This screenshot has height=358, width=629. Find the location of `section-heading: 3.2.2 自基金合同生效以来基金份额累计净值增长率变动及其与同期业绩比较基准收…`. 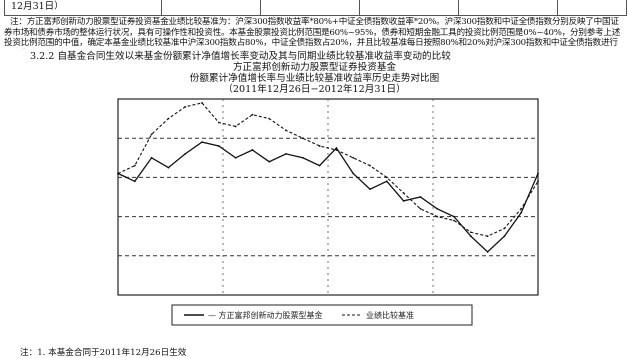

section-heading: 3.2.2 自基金合同生效以来基金份额累计净值增长率变动及其与同期业绩比较基准收… is located at coordinates (240, 56).